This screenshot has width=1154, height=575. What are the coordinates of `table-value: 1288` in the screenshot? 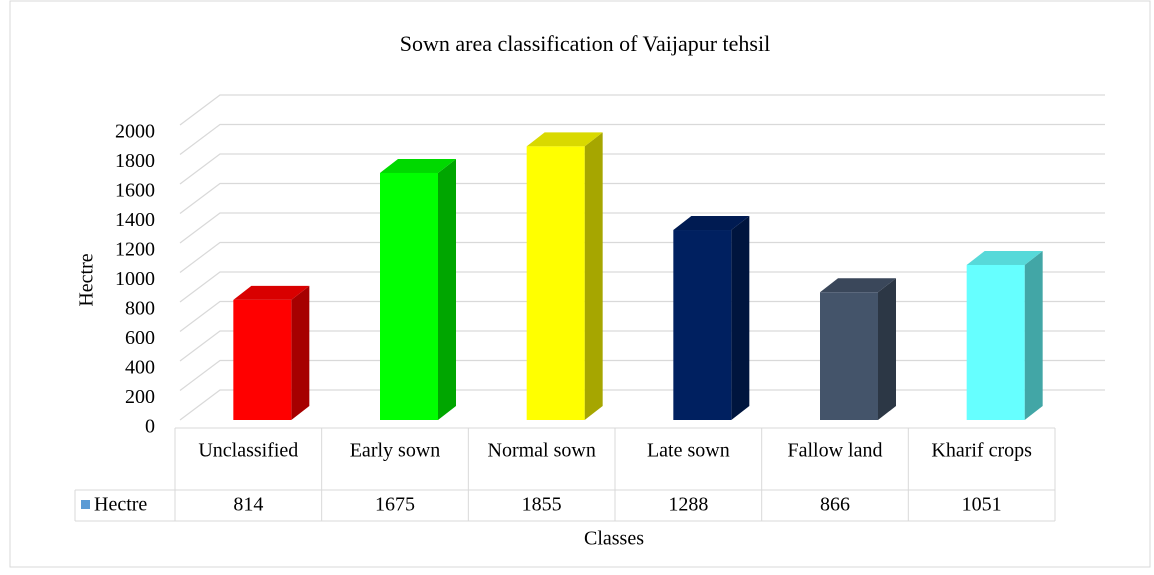 It's located at (688, 505).